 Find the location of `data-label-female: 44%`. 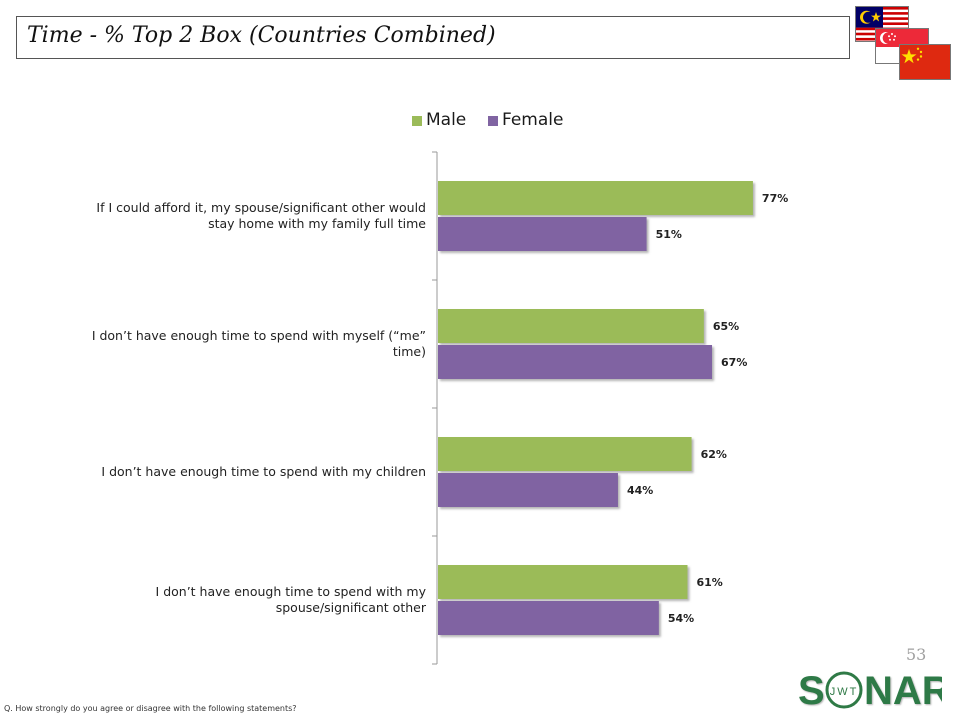

data-label-female: 44% is located at coordinates (640, 490).